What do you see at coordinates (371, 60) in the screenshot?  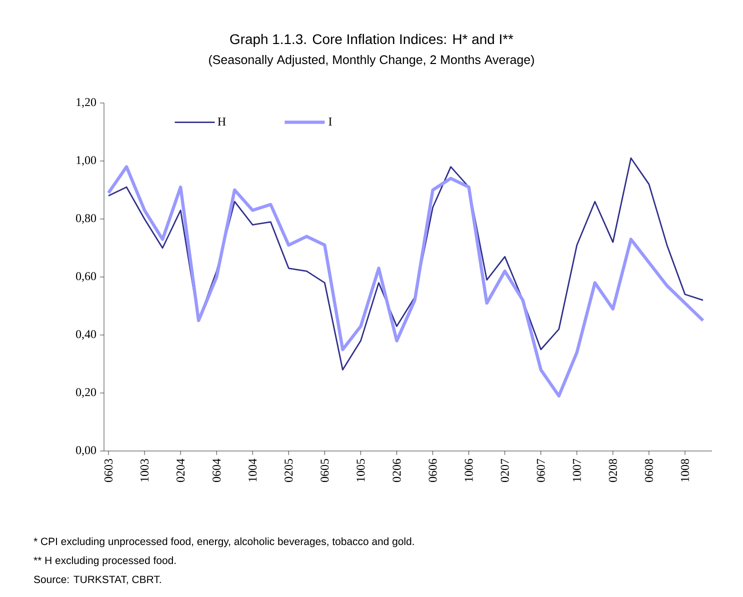 I see `chart-subtitle: (Seasonally Adjusted, Monthly Change, 2 Months Average)` at bounding box center [371, 60].